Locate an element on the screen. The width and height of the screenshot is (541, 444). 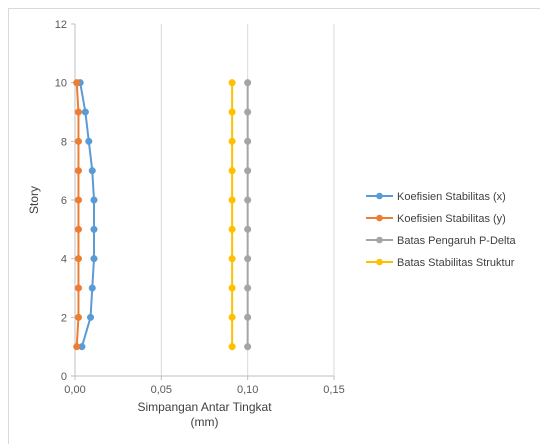
legend-item: Batas Pengaruh P-Delta is located at coordinates (441, 241).